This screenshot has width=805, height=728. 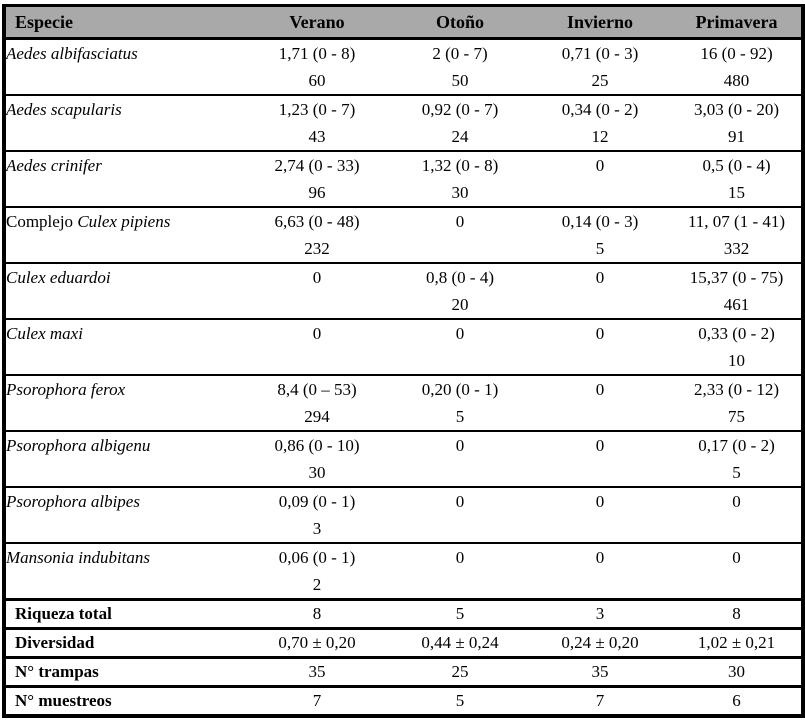 I want to click on summary-value: 8, so click(x=737, y=614).